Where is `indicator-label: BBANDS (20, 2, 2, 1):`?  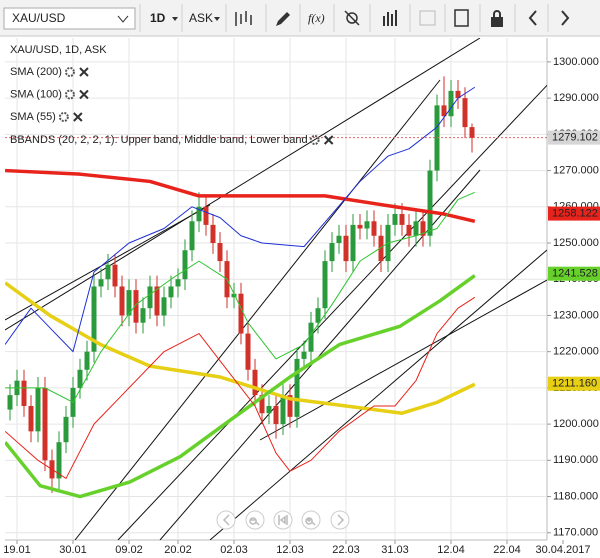 indicator-label: BBANDS (20, 2, 2, 1): is located at coordinates (64, 140).